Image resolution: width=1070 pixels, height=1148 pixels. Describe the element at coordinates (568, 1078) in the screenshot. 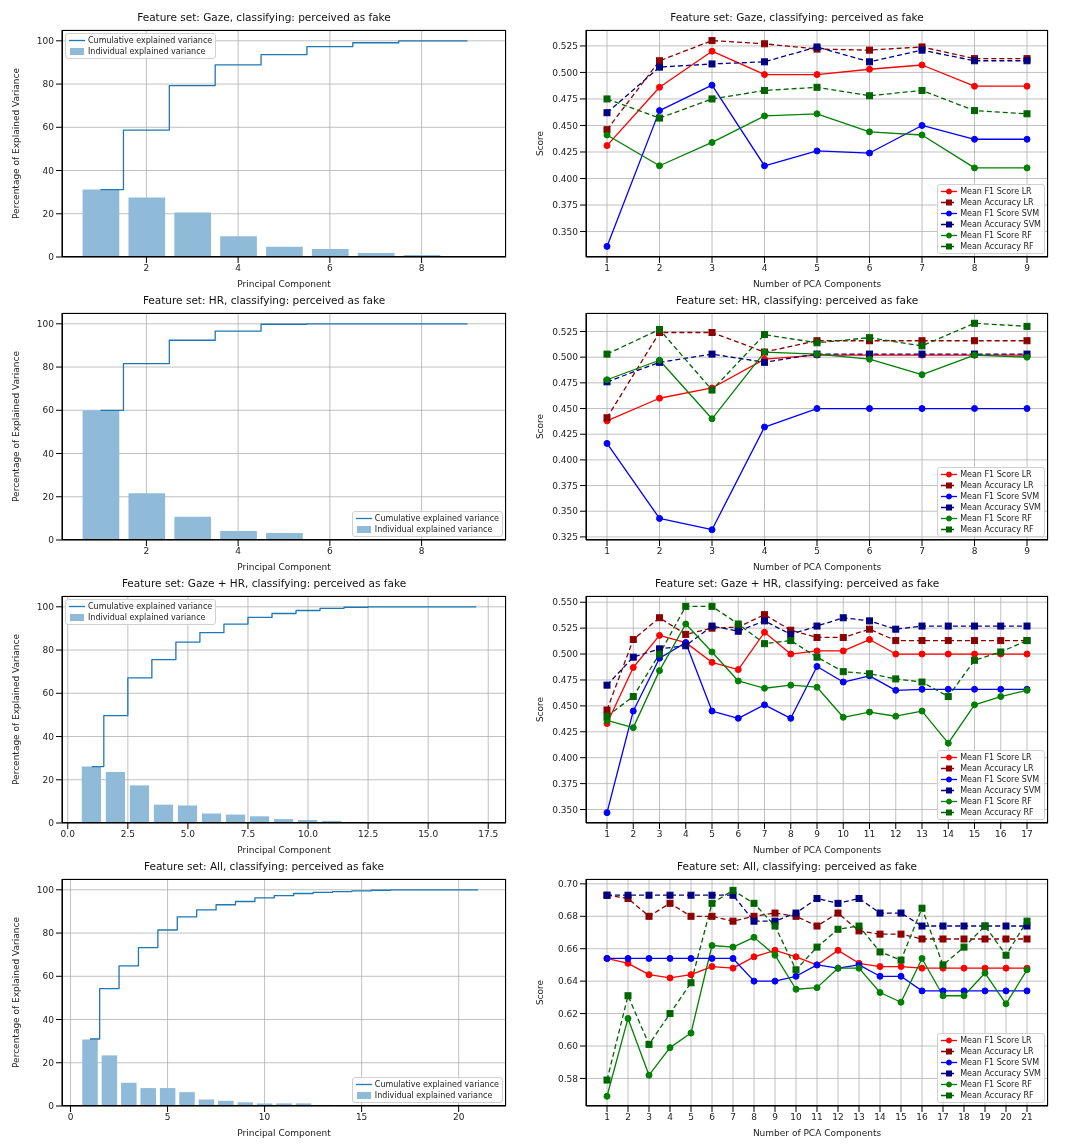

I see `y-tick-label: 0.58` at that location.